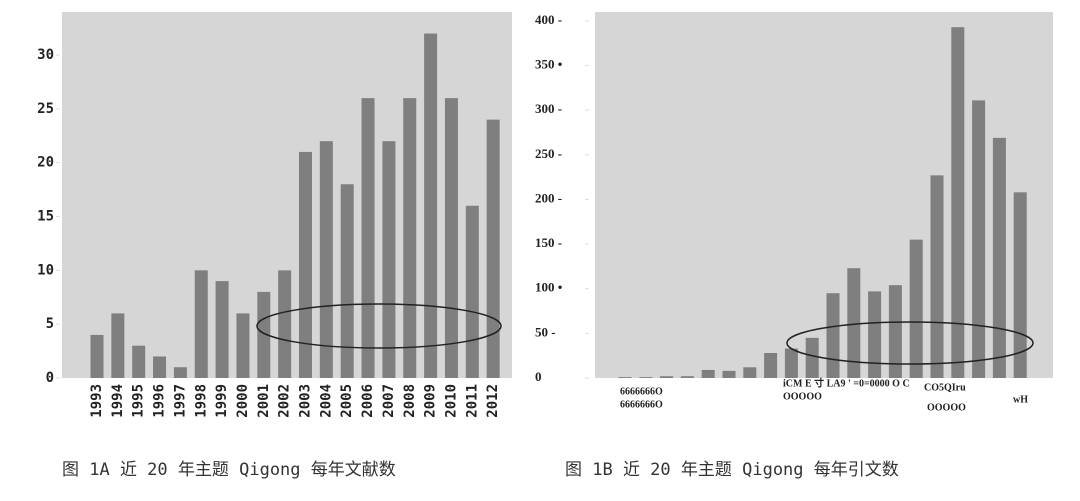 The width and height of the screenshot is (1080, 501). Describe the element at coordinates (368, 401) in the screenshot. I see `x-tick-label: 2006` at that location.